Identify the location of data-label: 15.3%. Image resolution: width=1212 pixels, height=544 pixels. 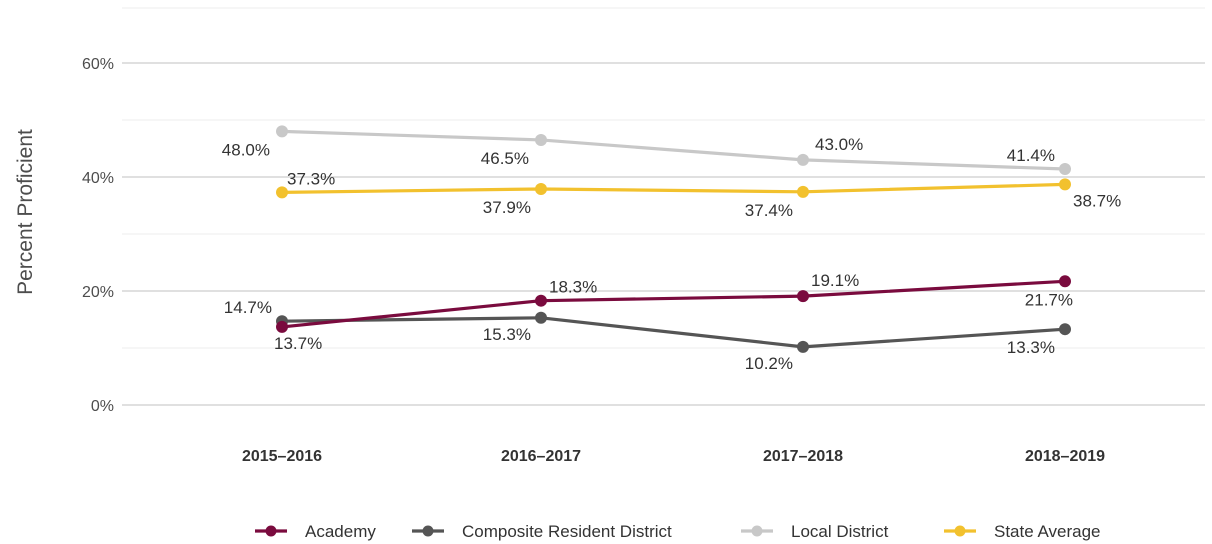
(507, 334).